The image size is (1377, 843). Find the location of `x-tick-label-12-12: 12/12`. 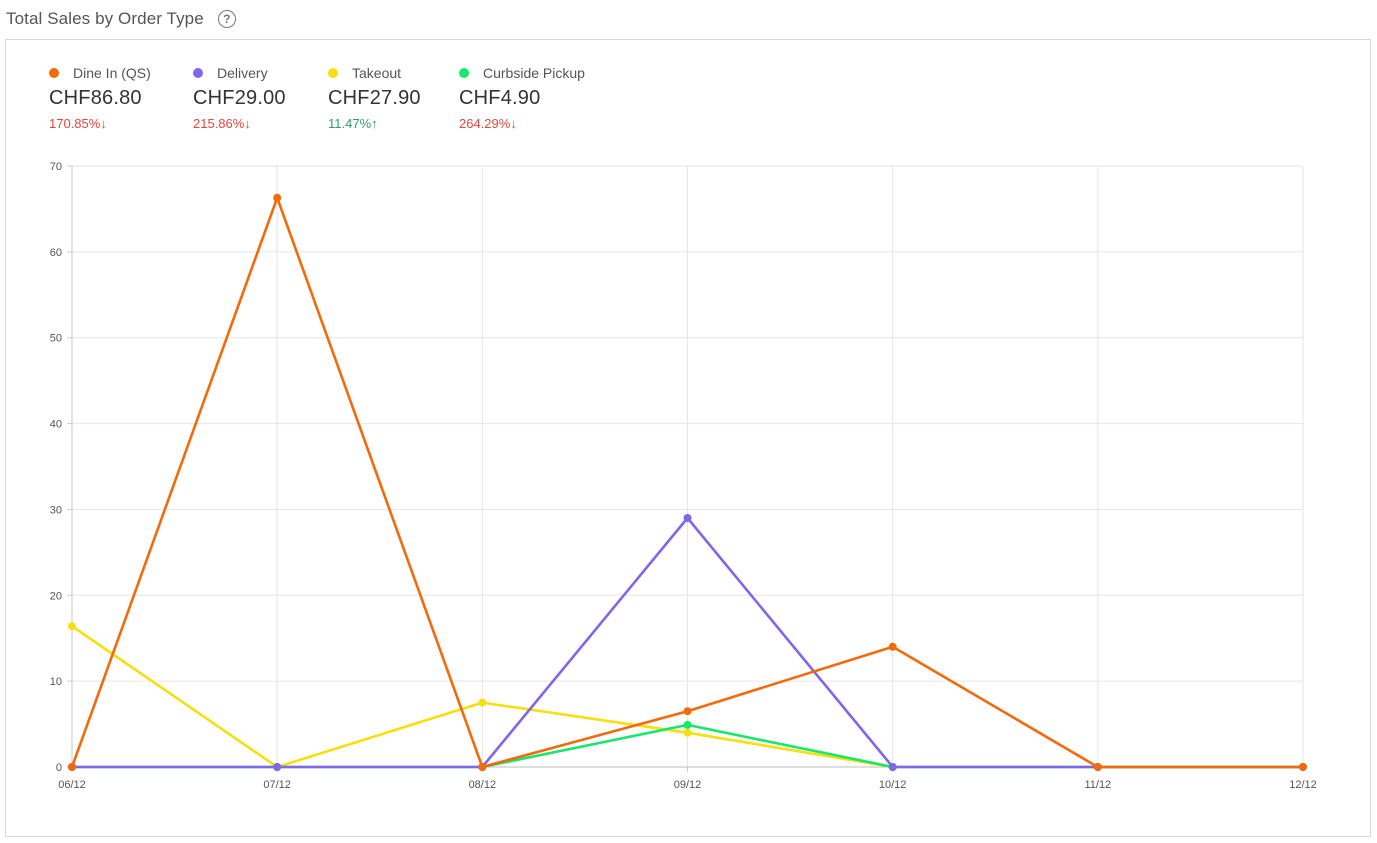

x-tick-label-12-12: 12/12 is located at coordinates (1303, 785).